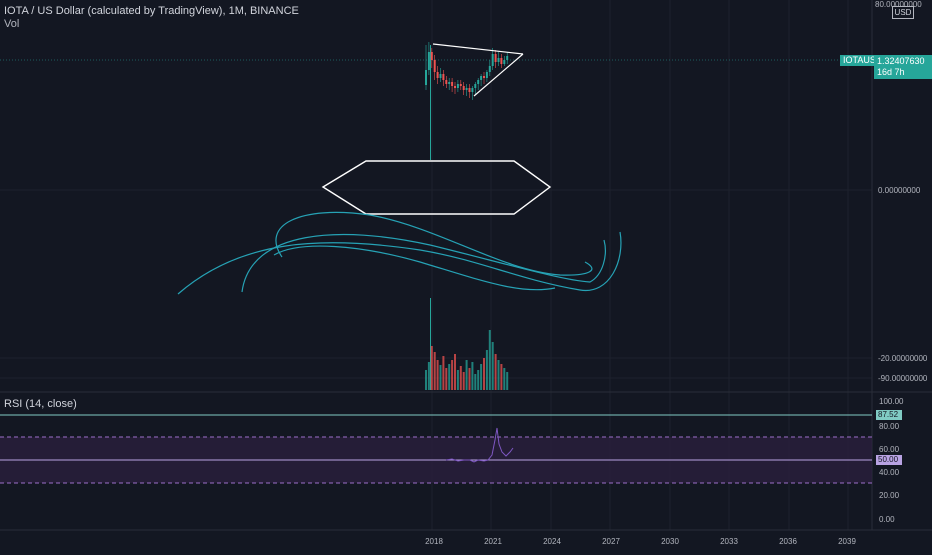 This screenshot has width=932, height=555. I want to click on rsi-axis-labels: 100.00 80.00 60.00 40.00 20.00 0.00, so click(891, 460).